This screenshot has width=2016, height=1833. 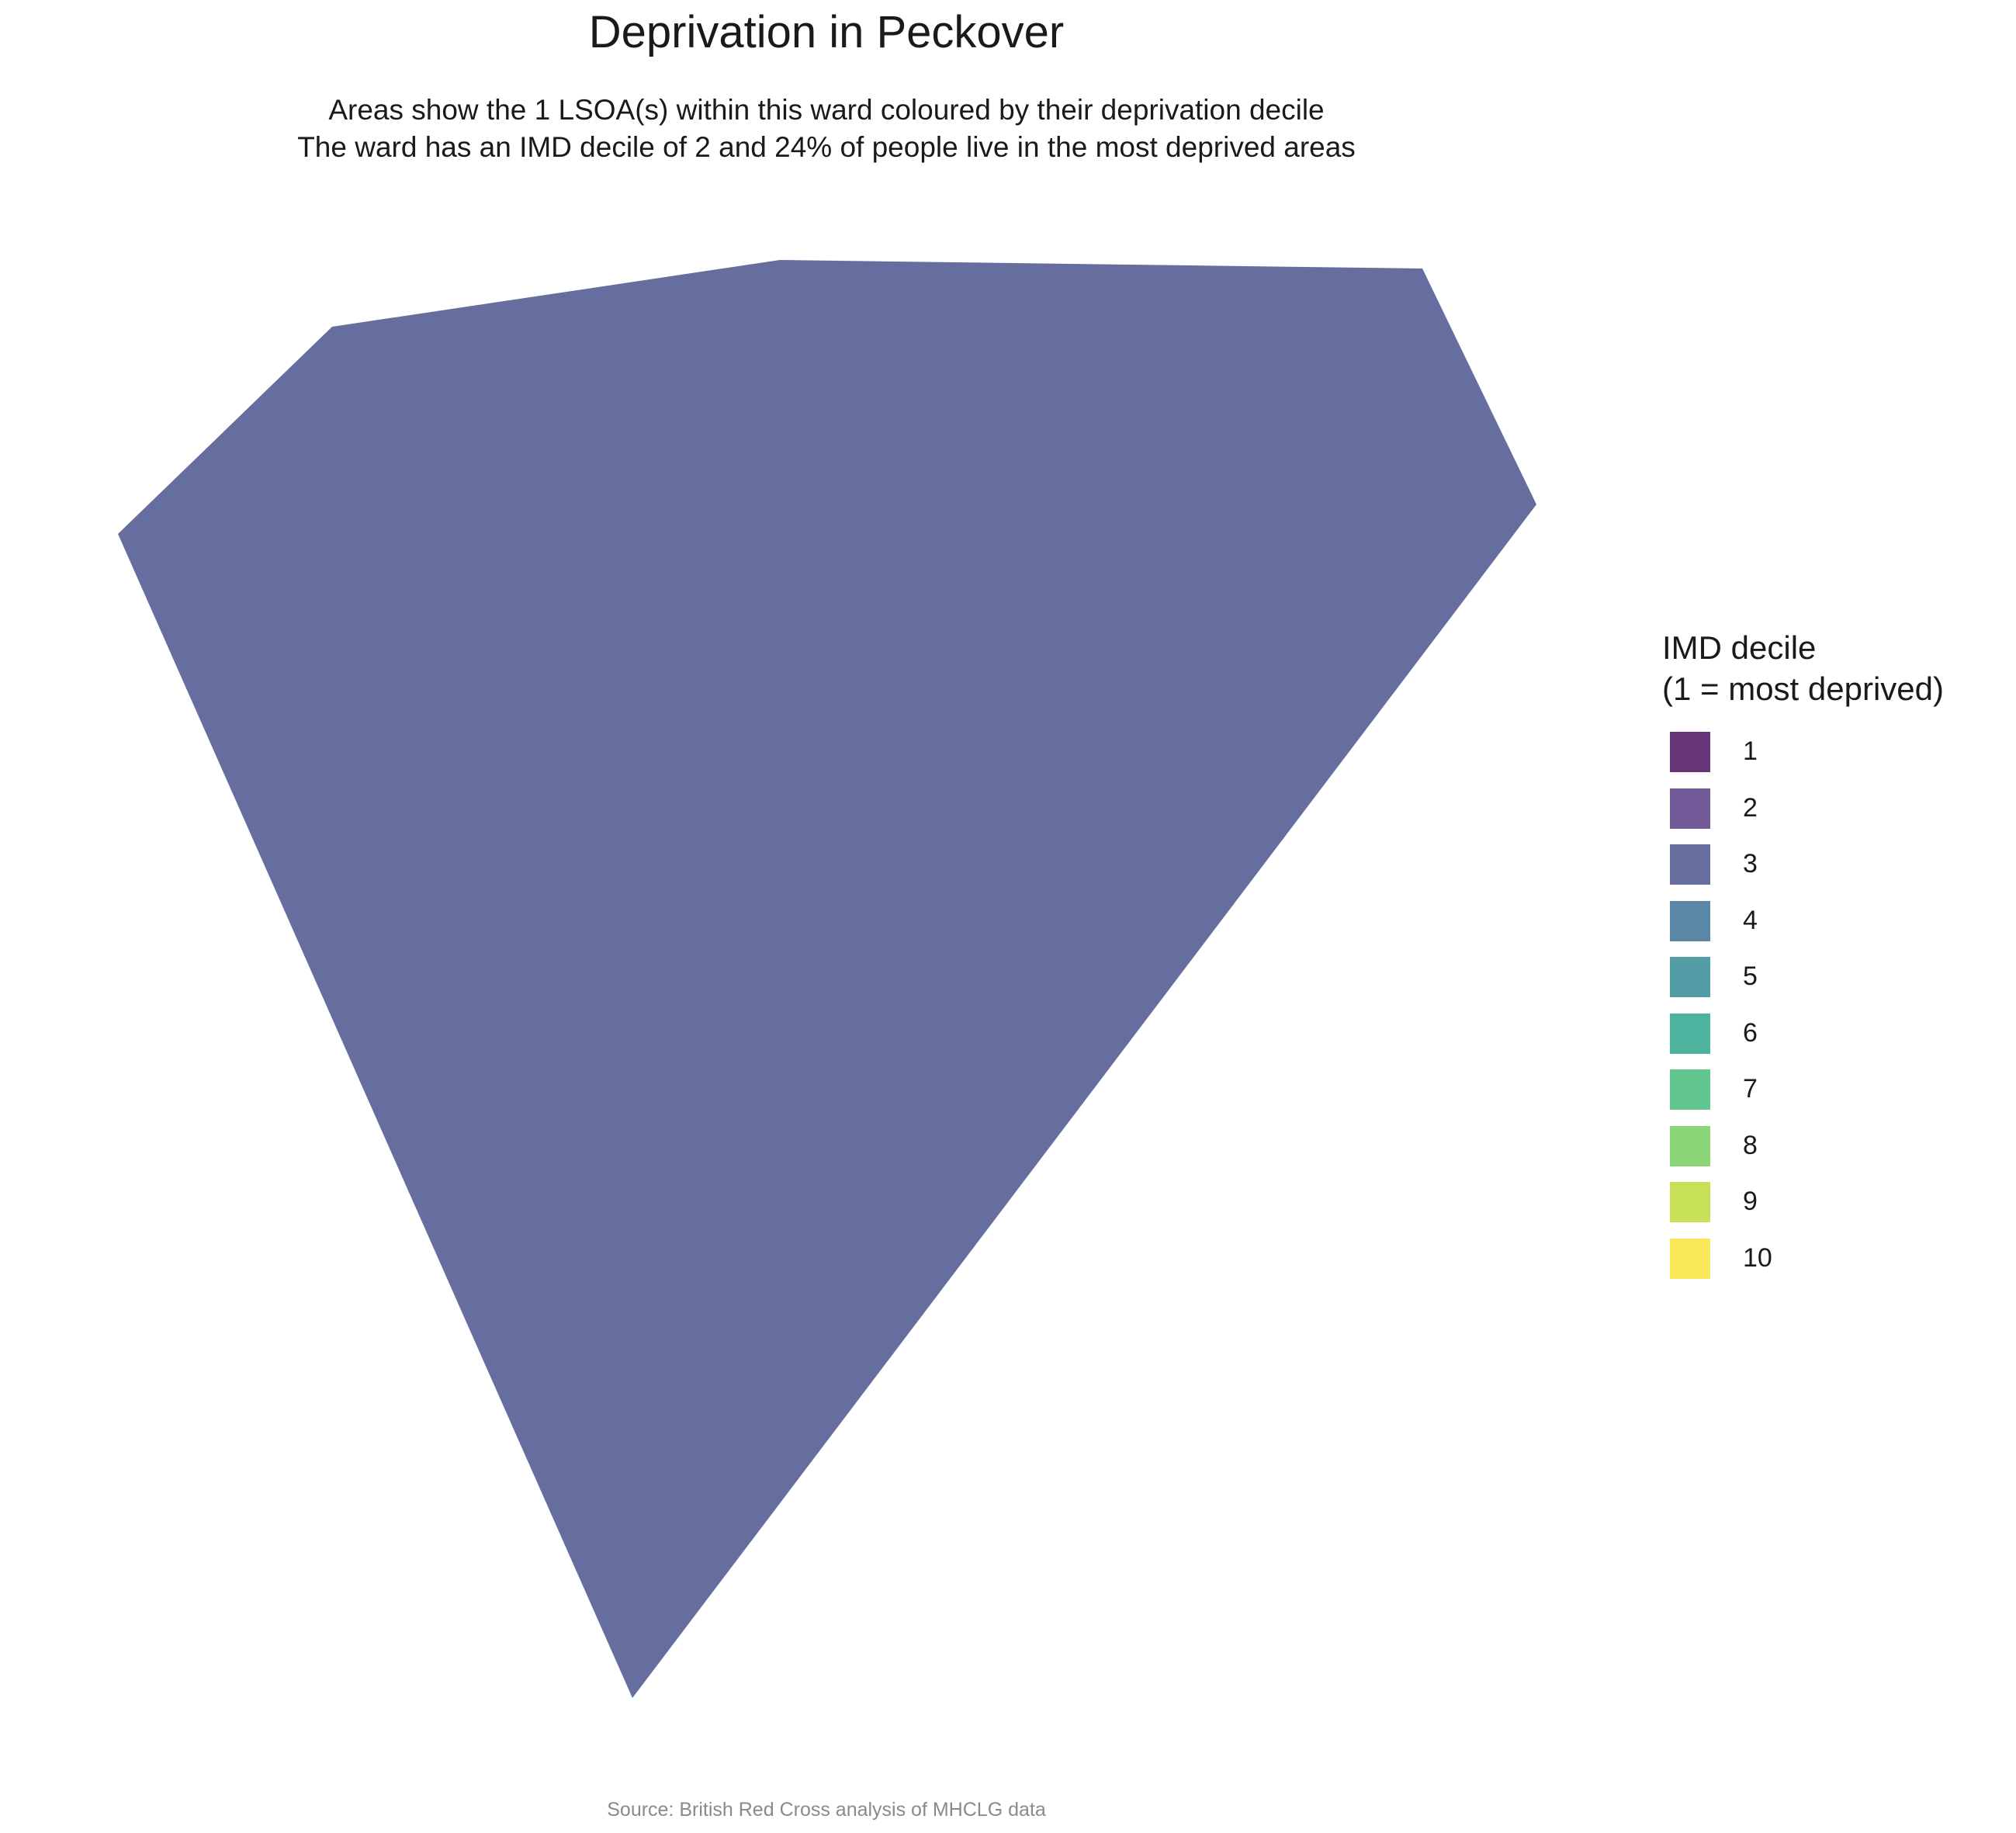 What do you see at coordinates (1751, 807) in the screenshot?
I see `legend-label: 2` at bounding box center [1751, 807].